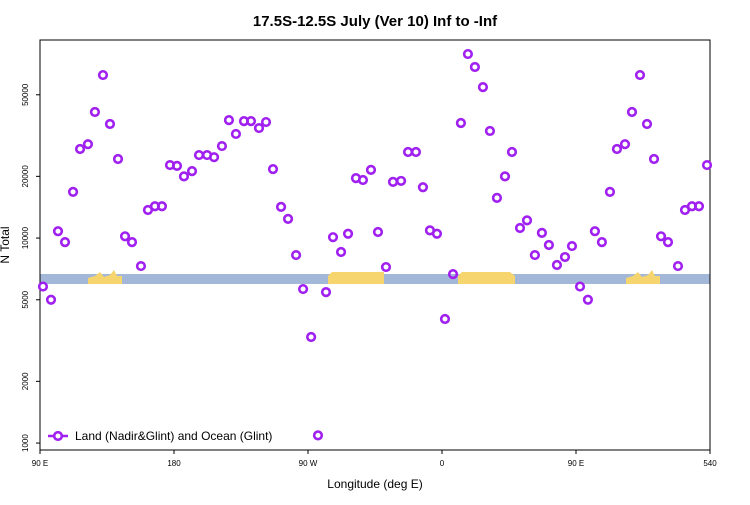  I want to click on legend-marker, so click(58, 436).